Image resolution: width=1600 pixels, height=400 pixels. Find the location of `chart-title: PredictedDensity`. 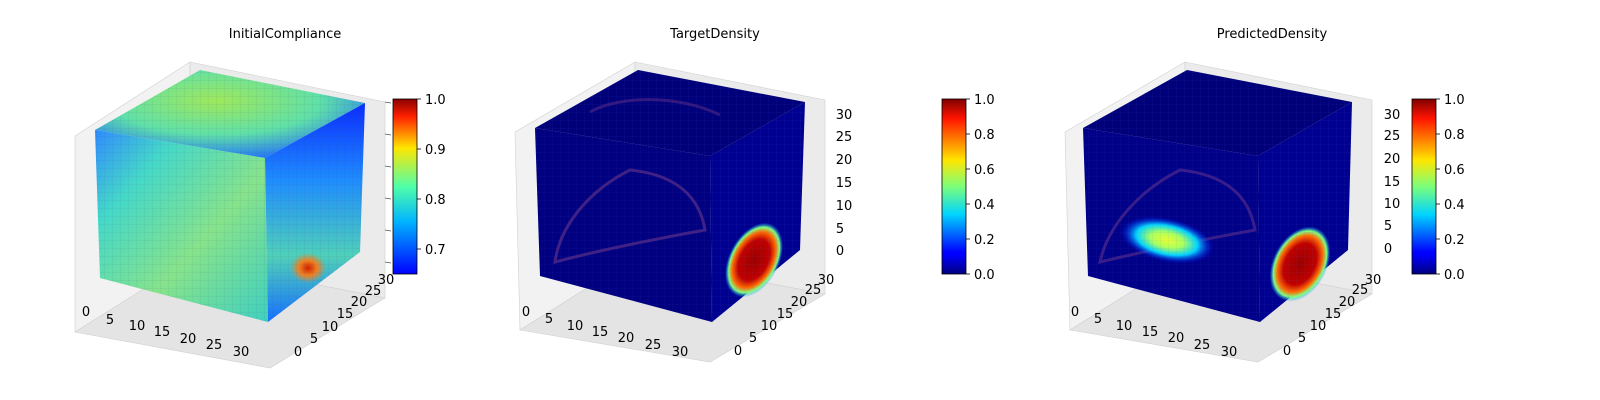

chart-title: PredictedDensity is located at coordinates (1272, 34).